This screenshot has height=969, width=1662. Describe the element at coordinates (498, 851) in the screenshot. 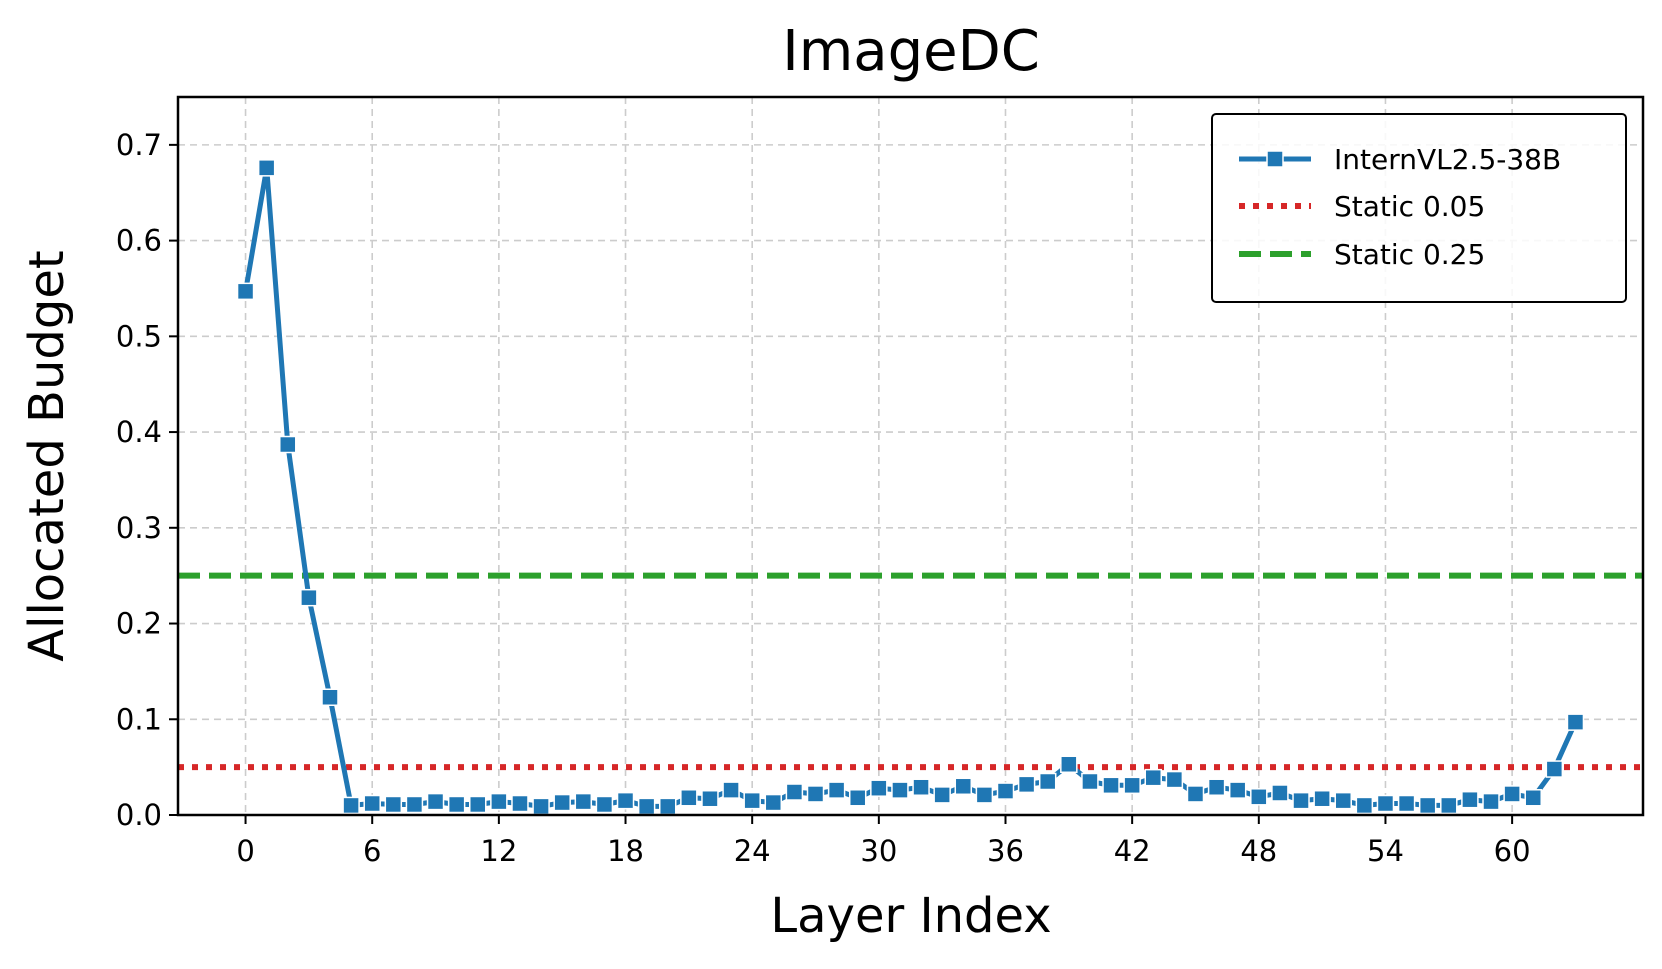

I see `x-tick-label: 12` at that location.